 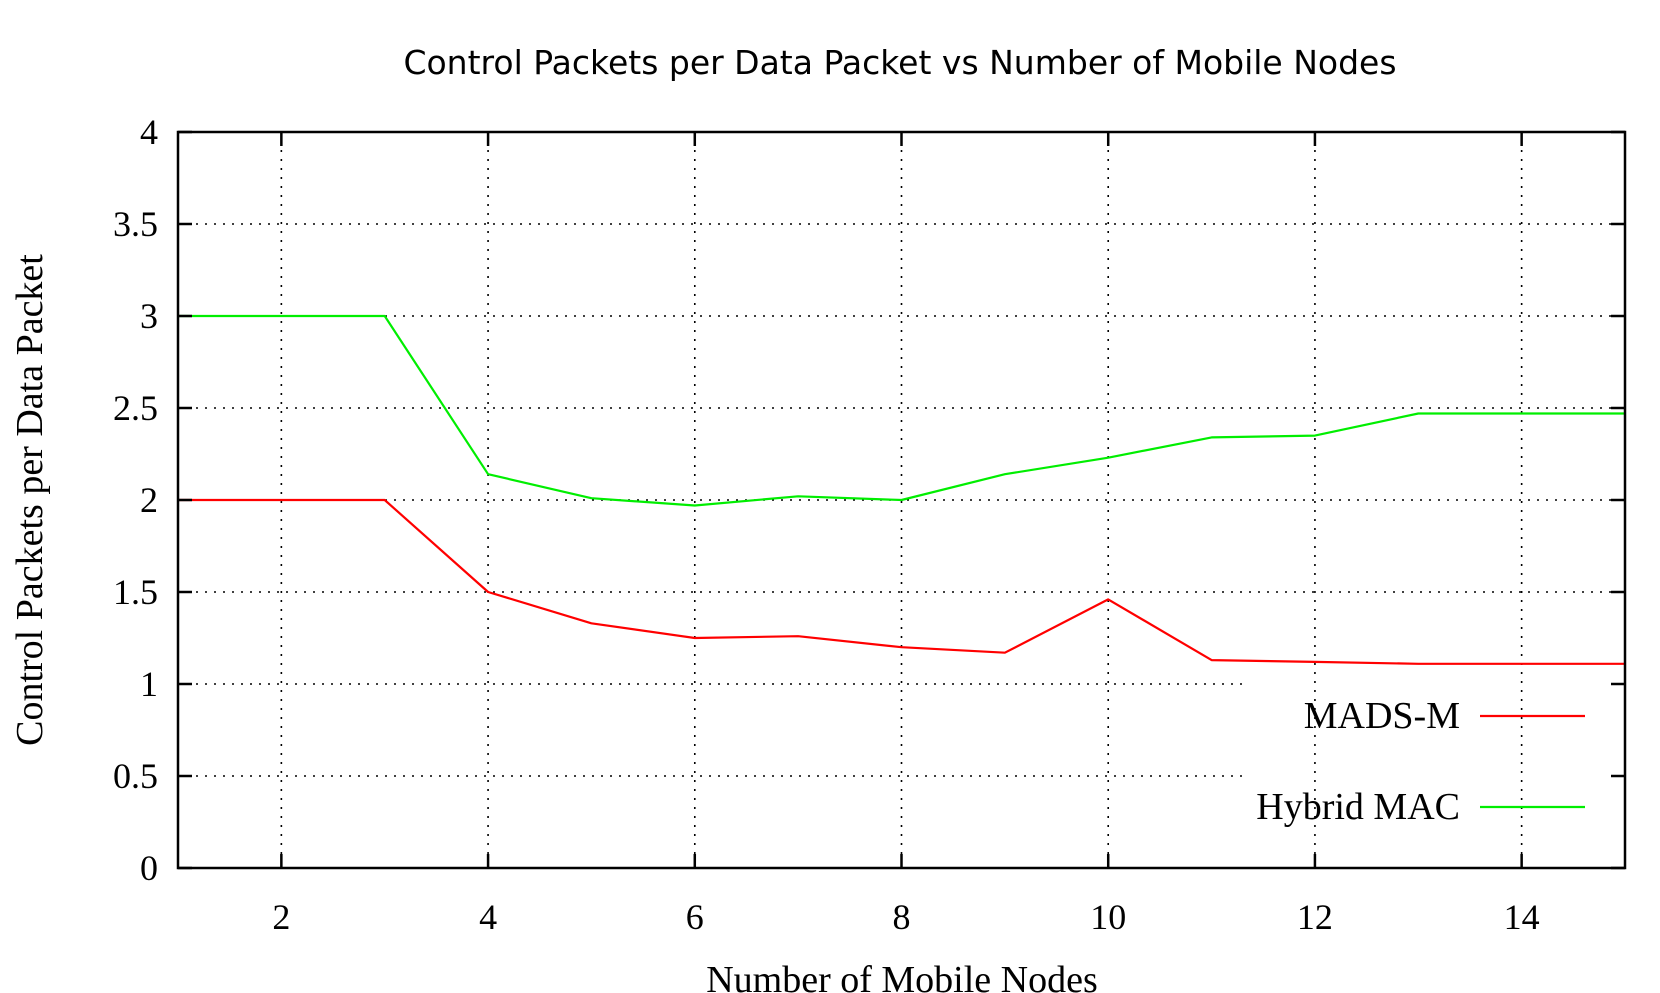 I want to click on y-tick-label: 1.5, so click(x=135, y=592).